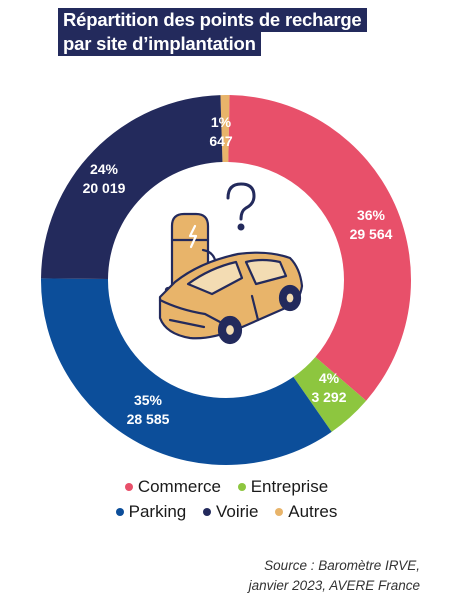 This screenshot has height=608, width=453. I want to click on slice-autres, so click(225, 128).